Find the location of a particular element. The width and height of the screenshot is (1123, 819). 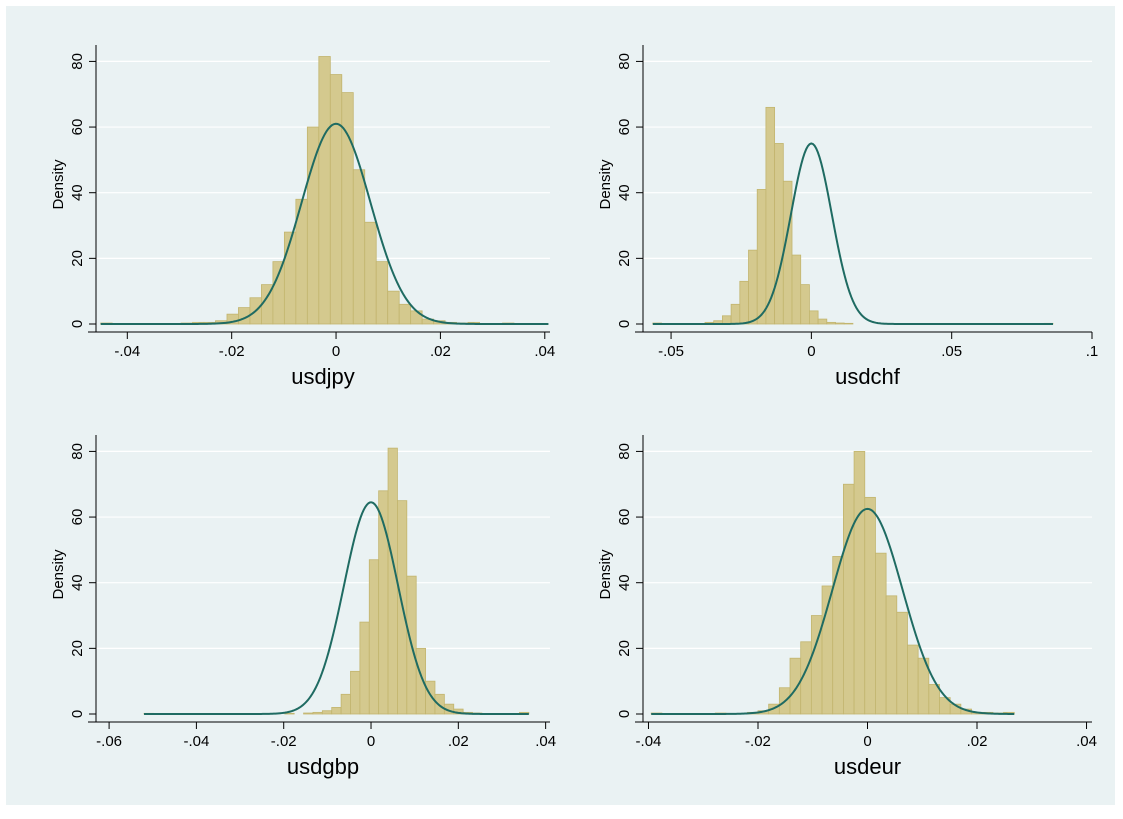

x-axis-title: usdeur is located at coordinates (867, 766).